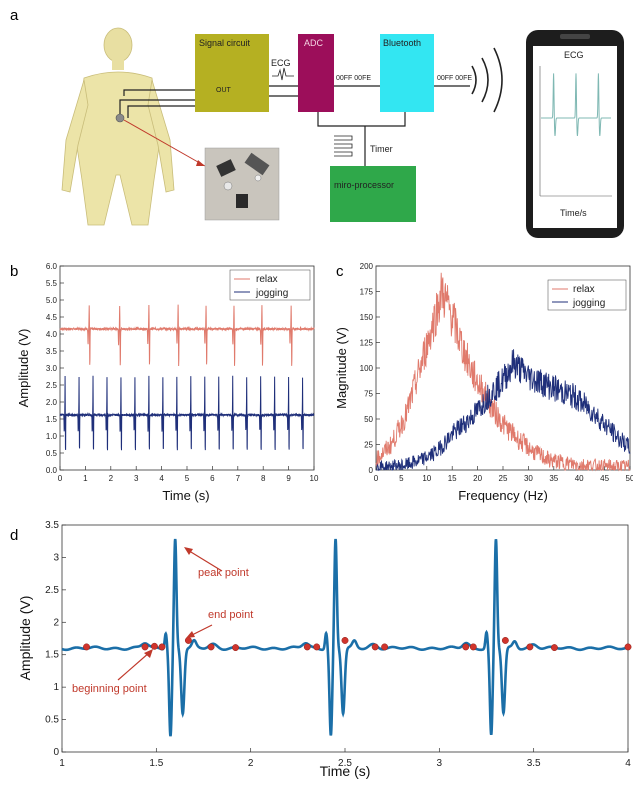 This screenshot has height=785, width=633. What do you see at coordinates (345, 763) in the screenshot?
I see `chart-d-xtick-label: 2.5` at bounding box center [345, 763].